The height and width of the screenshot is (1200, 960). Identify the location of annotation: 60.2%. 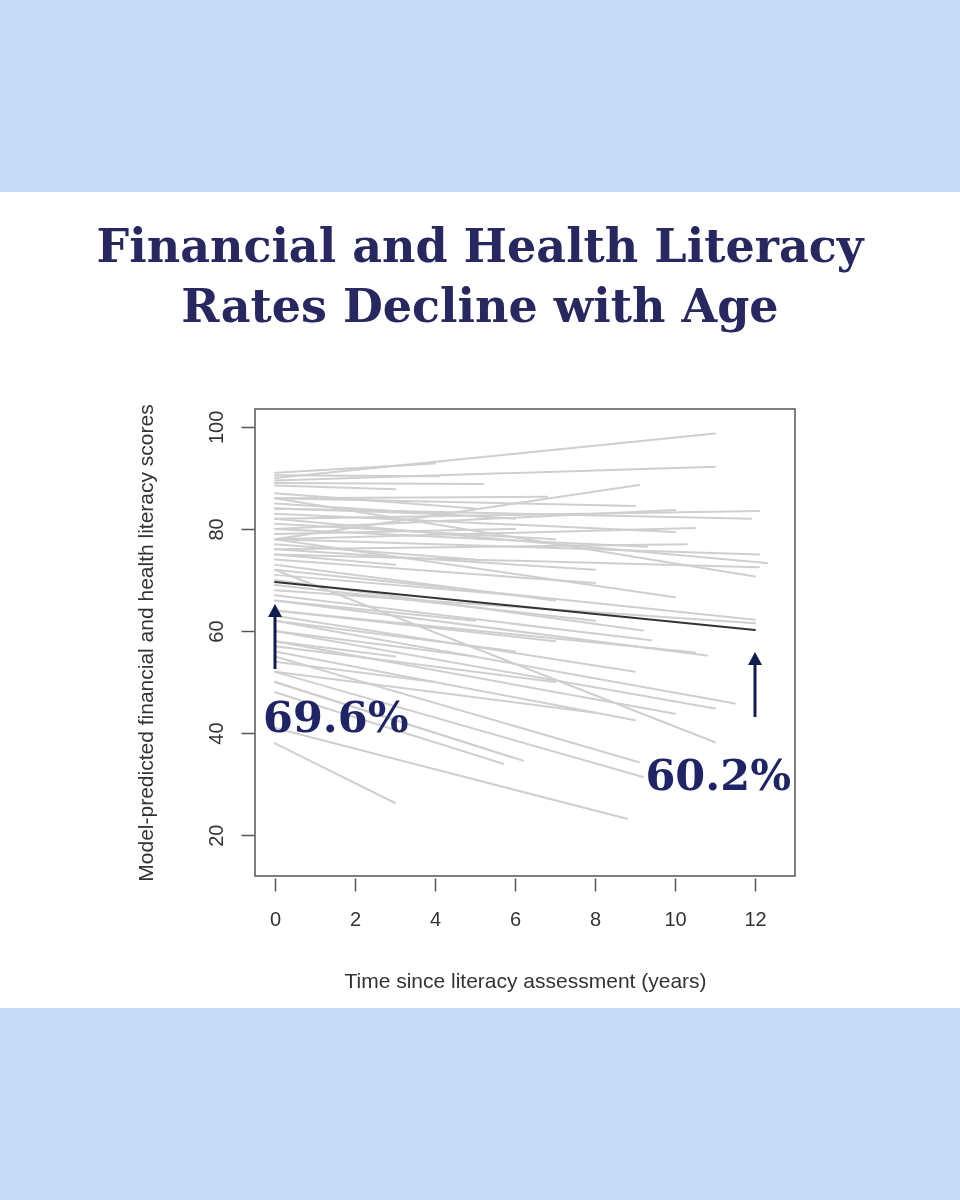
(718, 775).